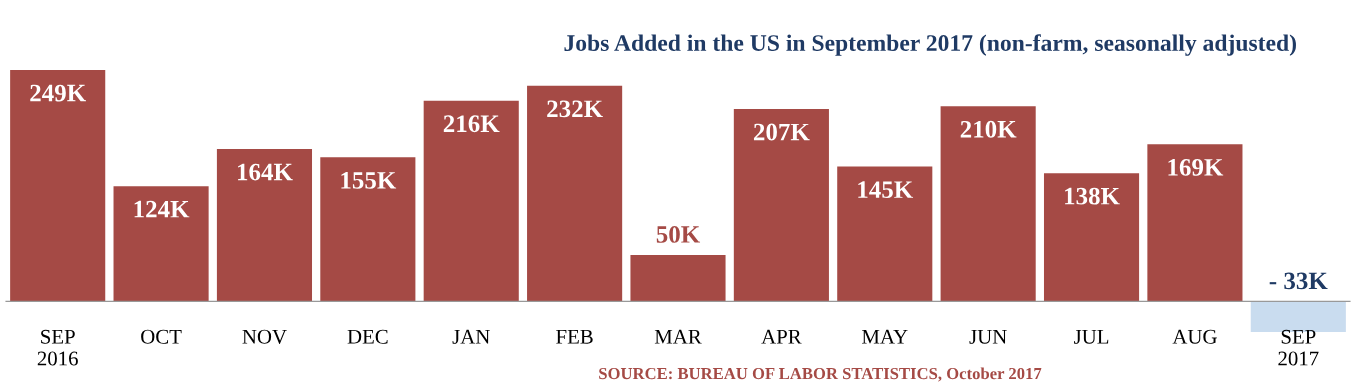  What do you see at coordinates (471, 336) in the screenshot?
I see `x-tick-label: JAN` at bounding box center [471, 336].